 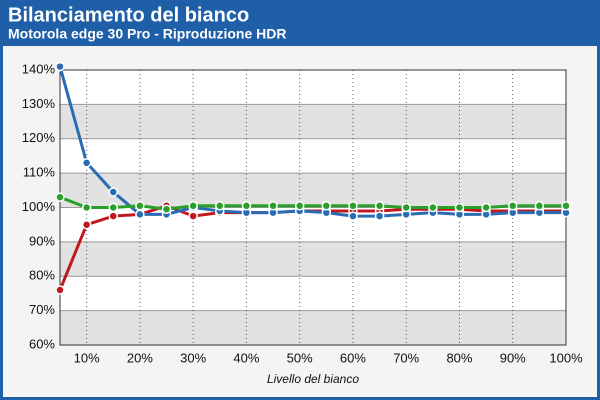 What do you see at coordinates (39, 68) in the screenshot?
I see `y-tick-label: 140%` at bounding box center [39, 68].